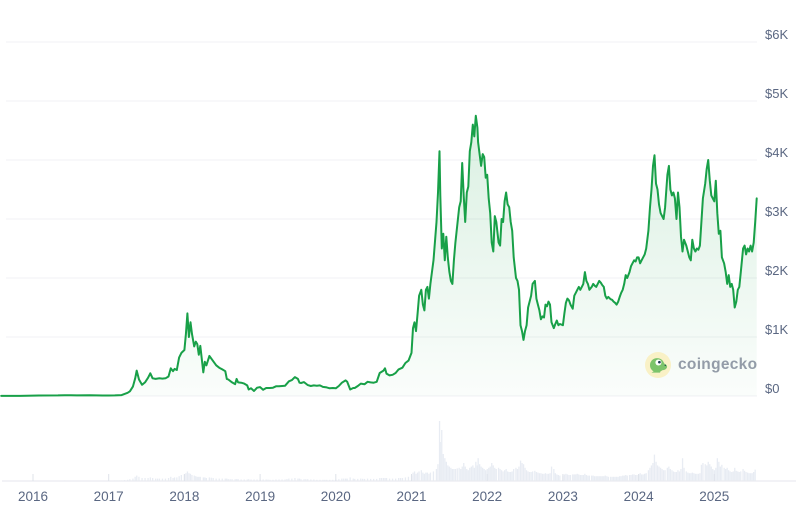 The image size is (800, 521). I want to click on x-axis-label: 2023, so click(562, 496).